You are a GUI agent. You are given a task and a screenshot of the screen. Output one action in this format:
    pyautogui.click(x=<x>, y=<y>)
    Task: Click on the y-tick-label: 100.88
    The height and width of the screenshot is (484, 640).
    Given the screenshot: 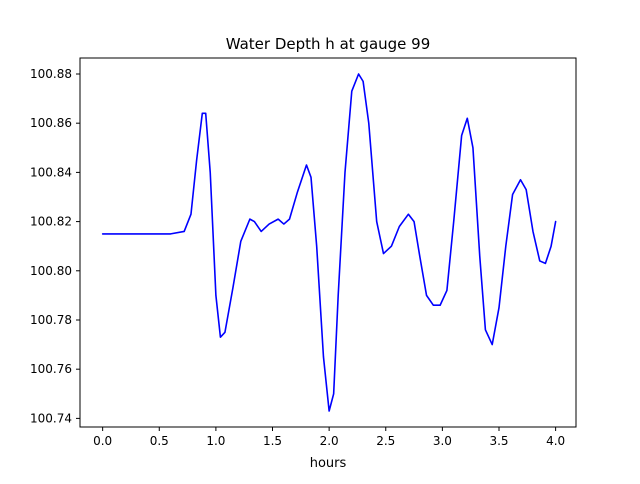 What is the action you would take?
    pyautogui.click(x=51, y=74)
    